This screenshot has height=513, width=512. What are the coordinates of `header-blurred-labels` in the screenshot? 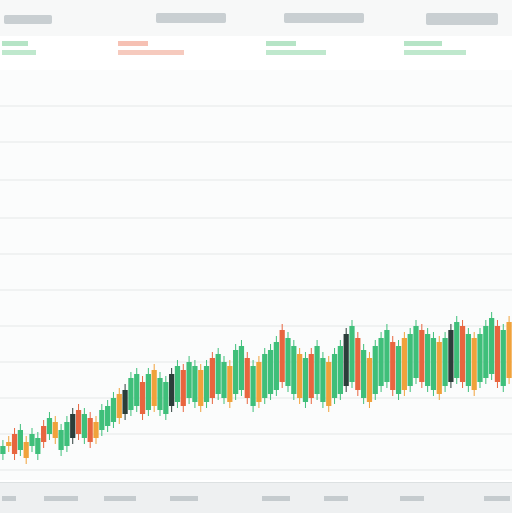 It's located at (251, 19).